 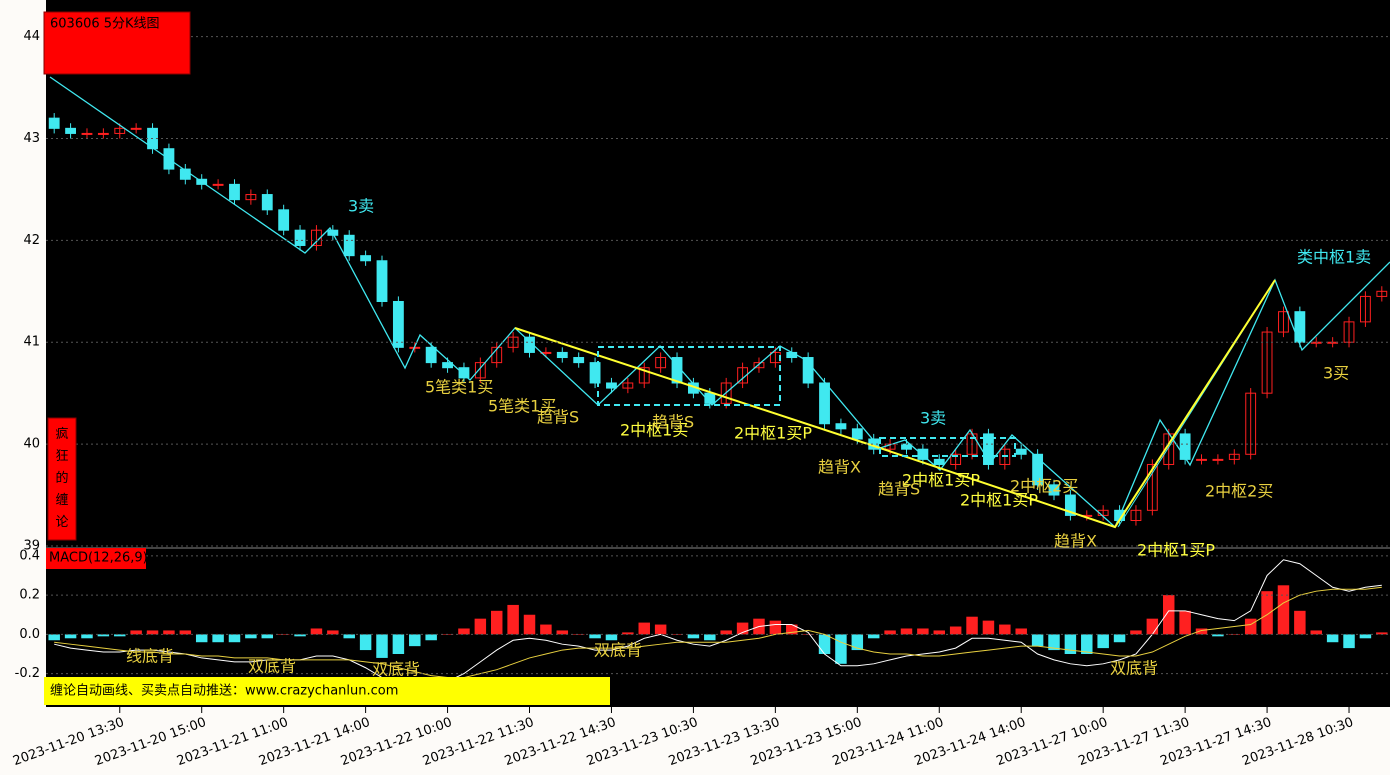 What do you see at coordinates (396, 669) in the screenshot?
I see `annotation: 双底背` at bounding box center [396, 669].